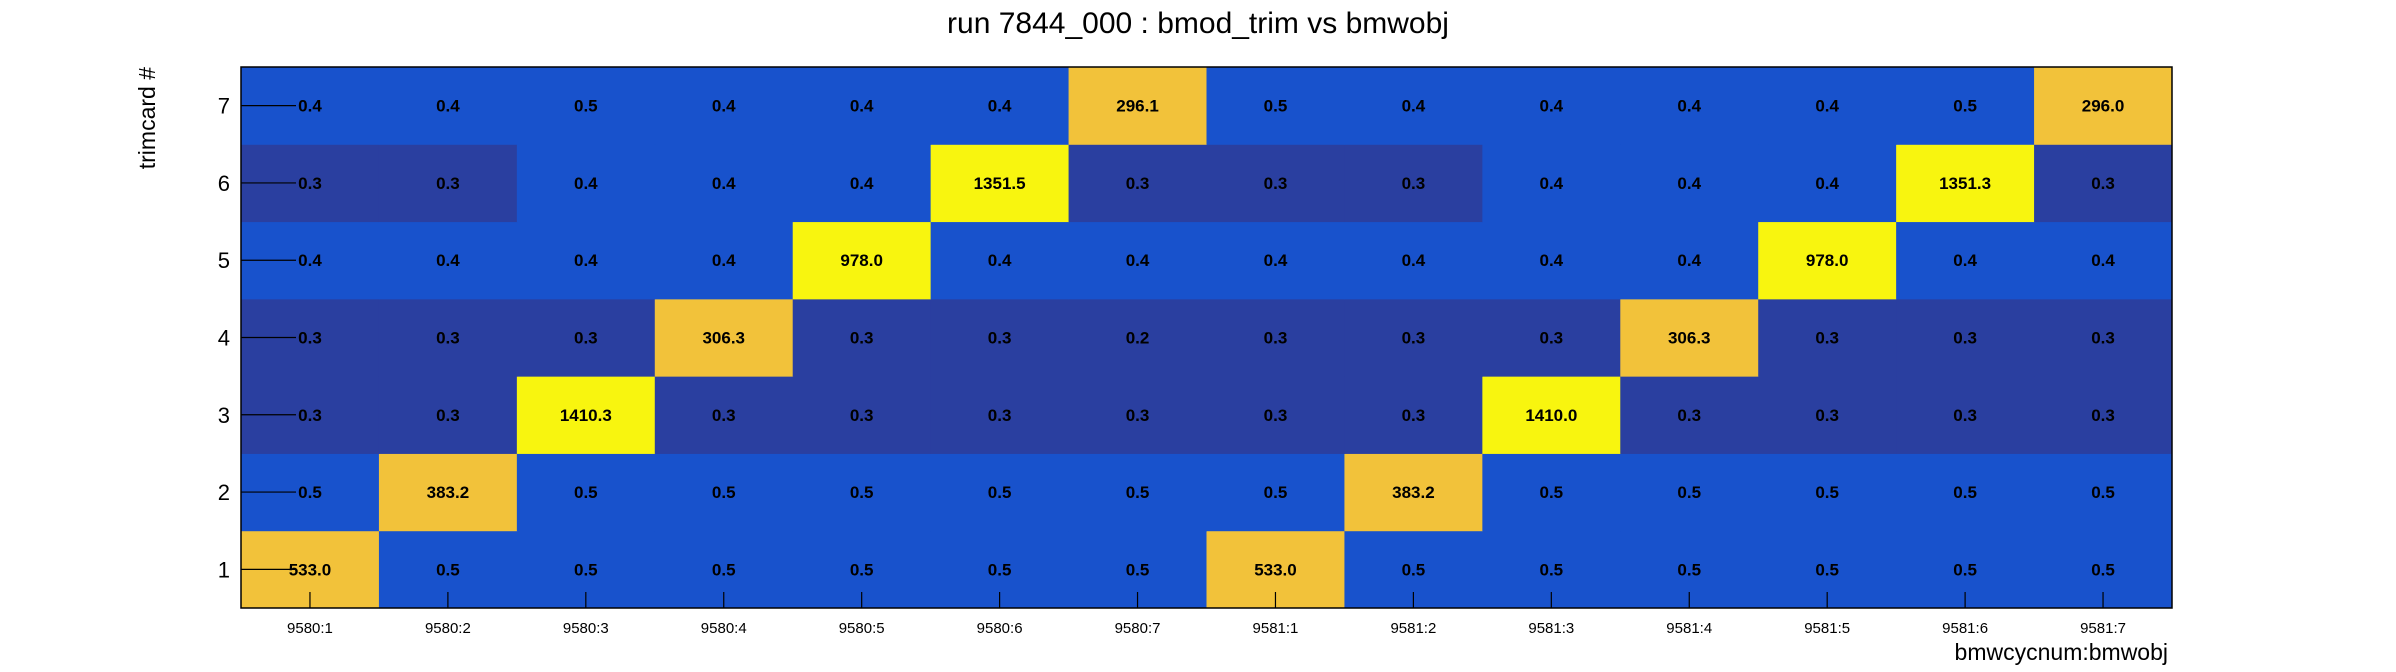 This screenshot has height=672, width=2396. I want to click on cell-value-label: 1351.5, so click(1000, 183).